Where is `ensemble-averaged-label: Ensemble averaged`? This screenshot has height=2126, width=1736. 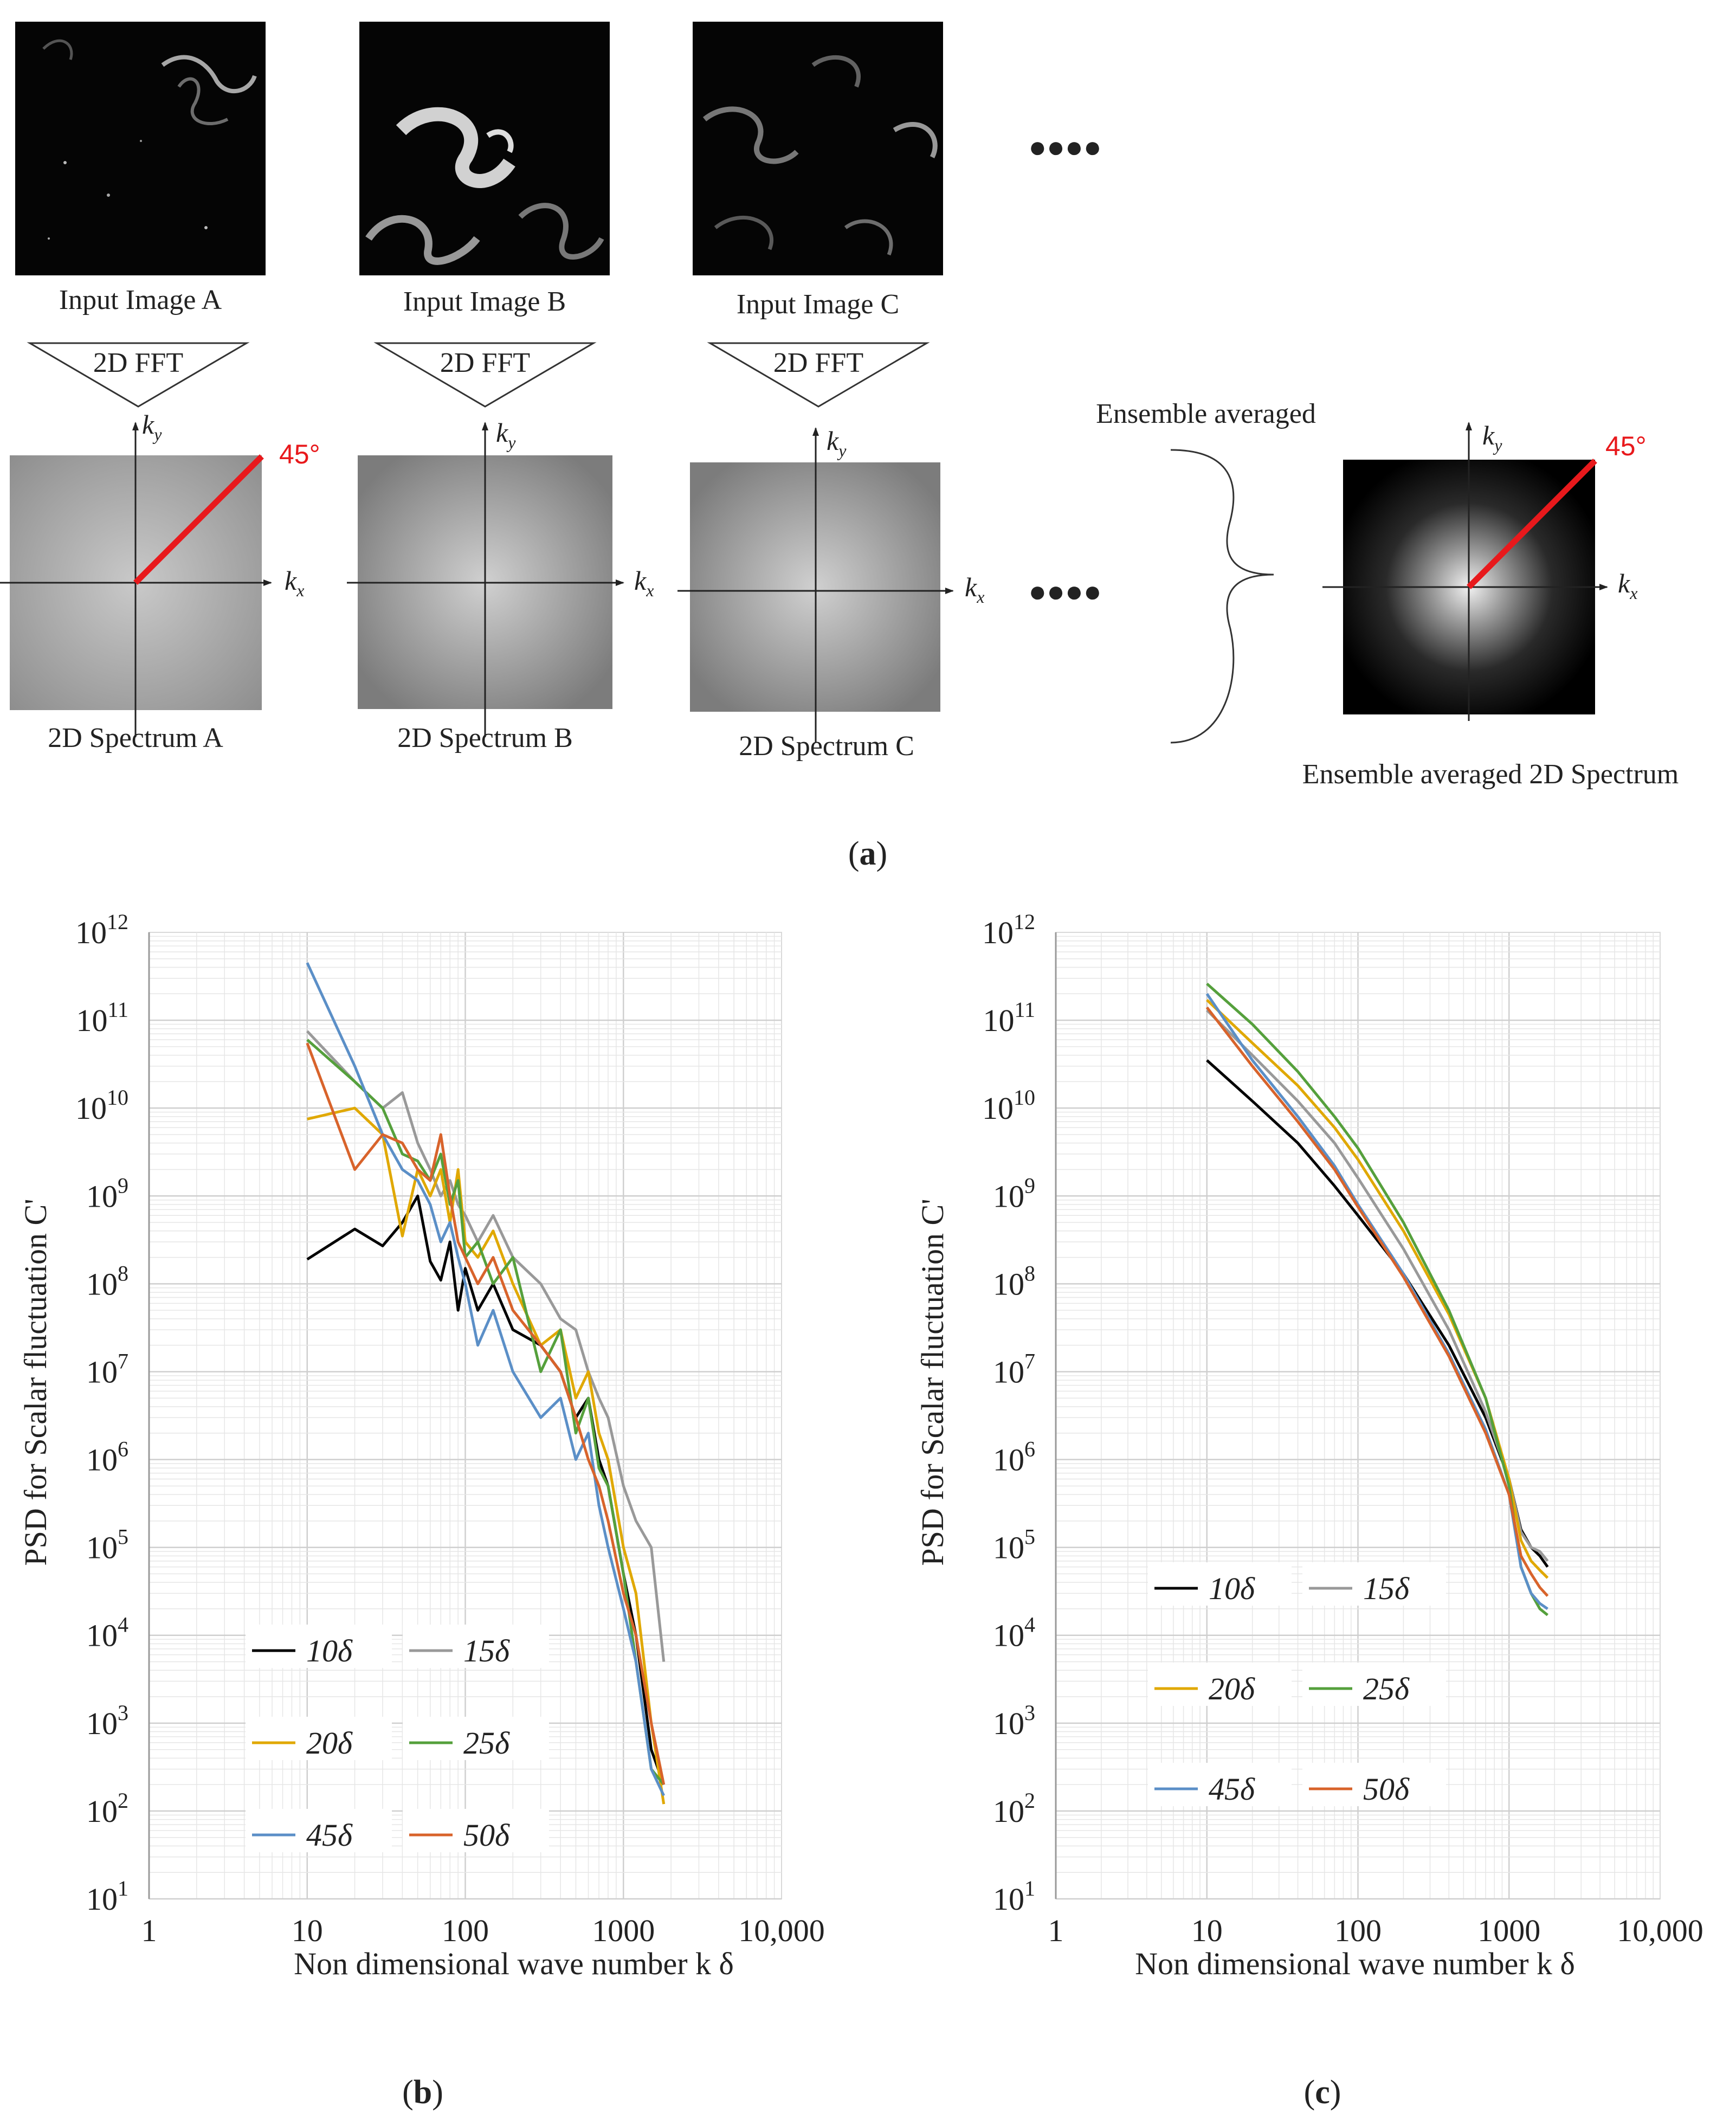 ensemble-averaged-label: Ensemble averaged is located at coordinates (1206, 414).